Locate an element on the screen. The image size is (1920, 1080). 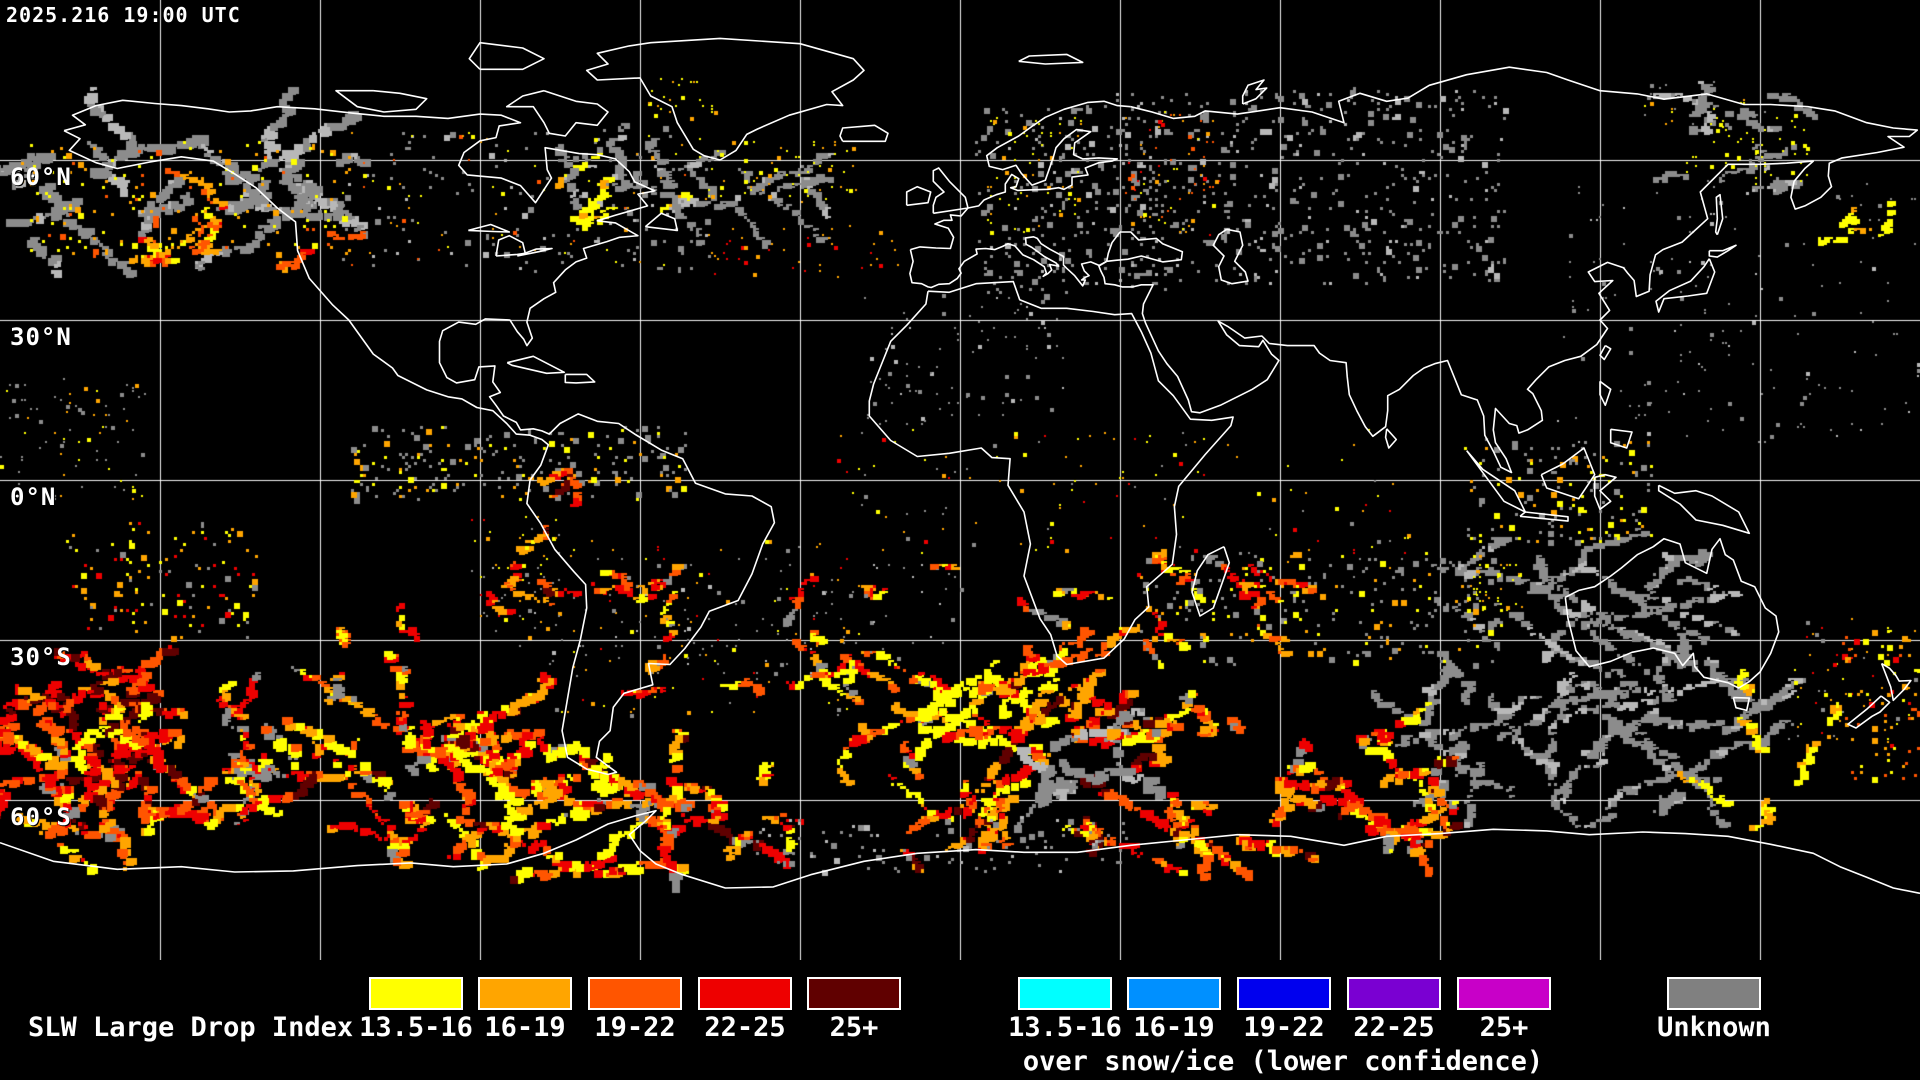
legend-label-snow-4: 22-25 is located at coordinates (1394, 1027).